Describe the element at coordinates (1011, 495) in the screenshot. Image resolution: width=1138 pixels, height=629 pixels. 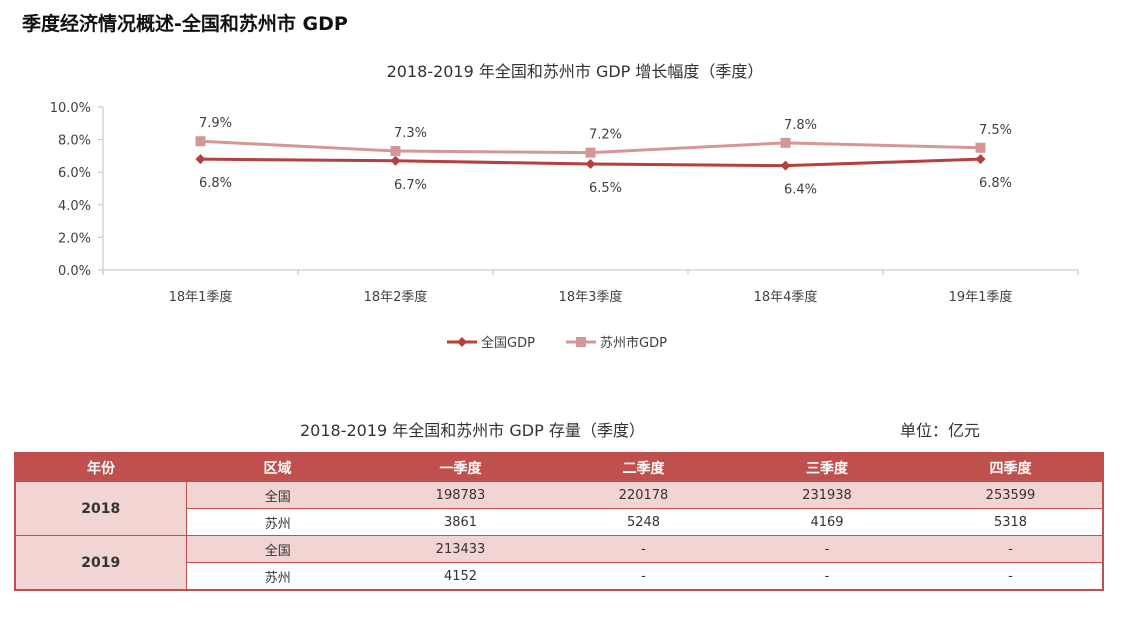
I see `value-cell: 253599` at that location.